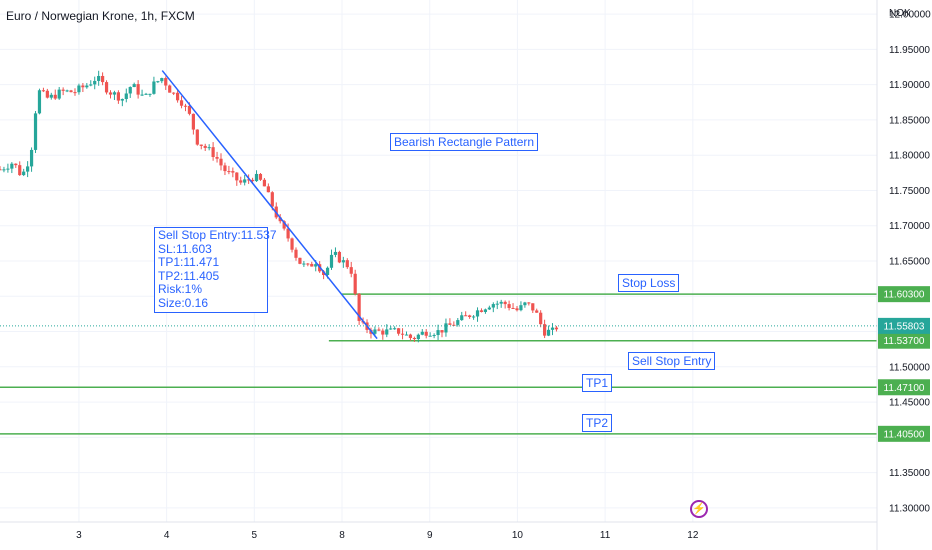 This screenshot has width=932, height=550. Describe the element at coordinates (699, 509) in the screenshot. I see `lightning-icon: ⚡` at that location.